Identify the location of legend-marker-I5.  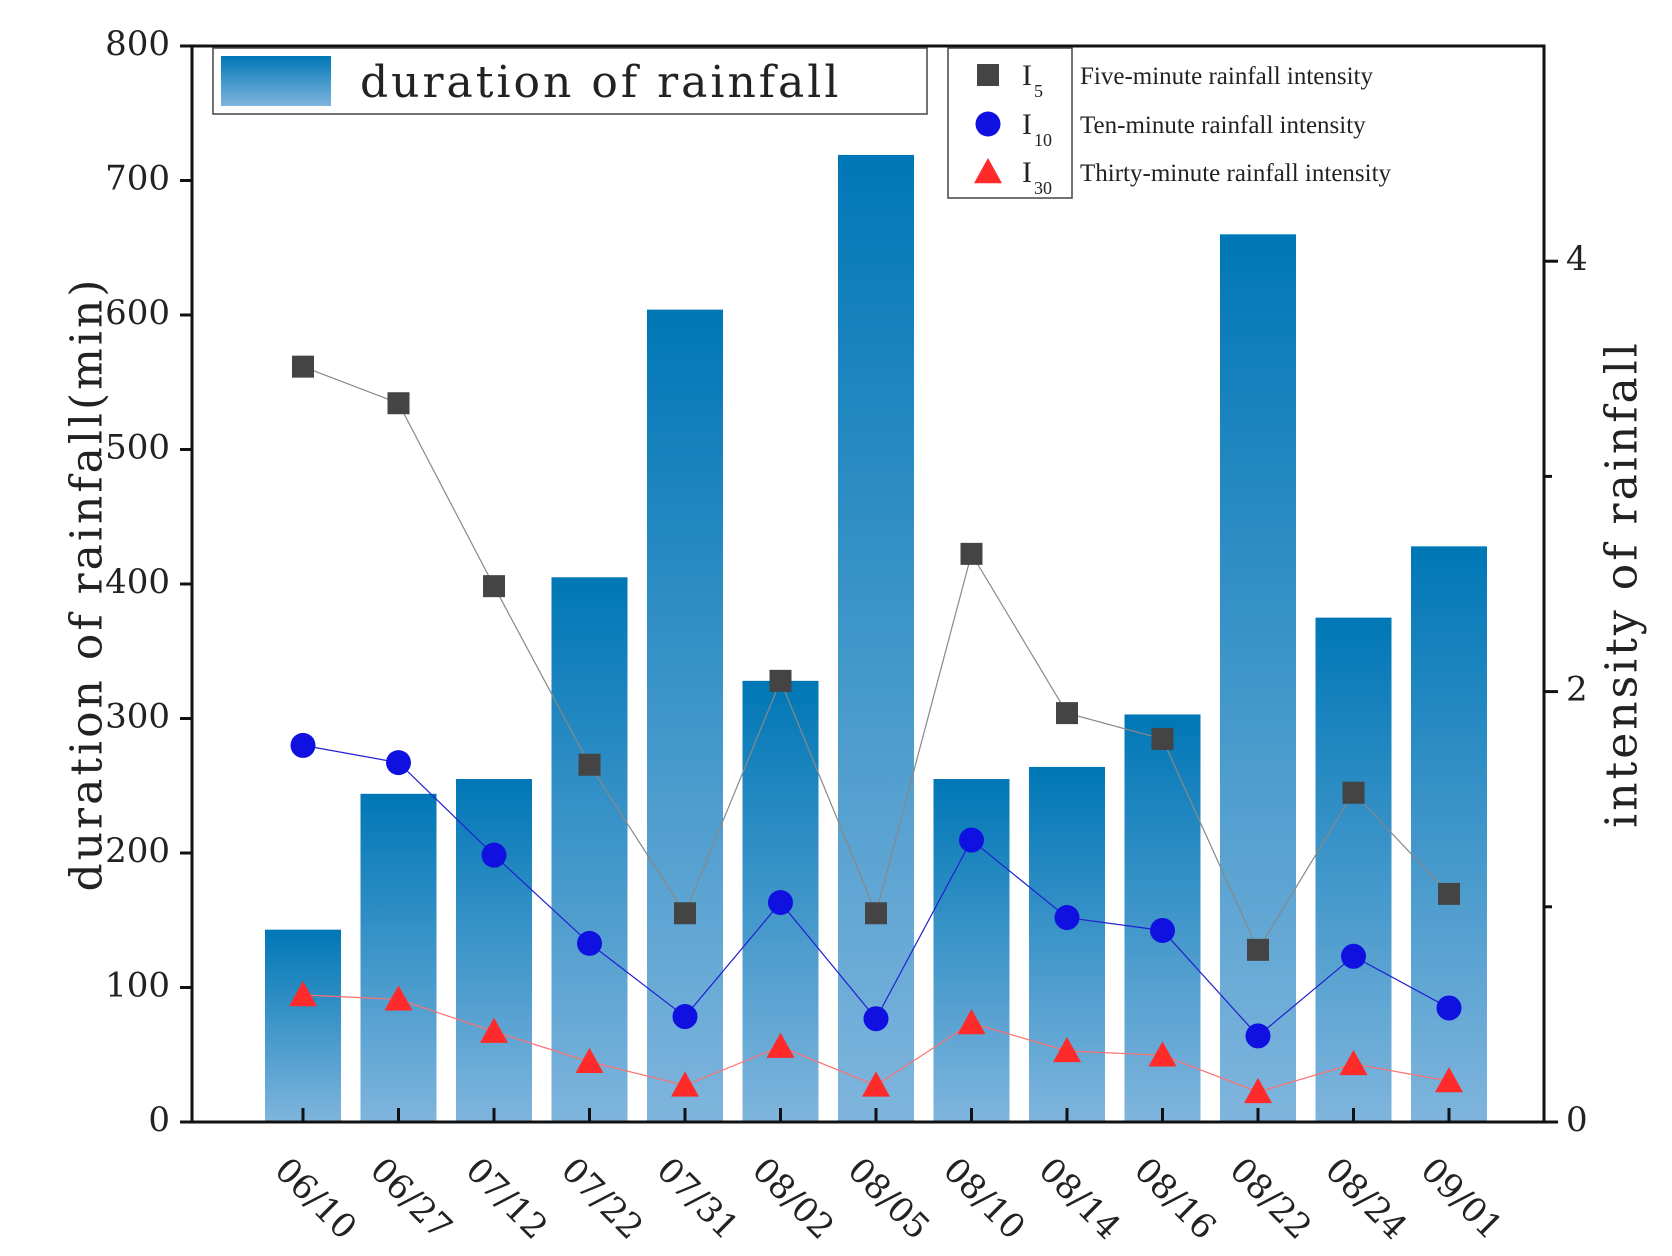
(988, 75).